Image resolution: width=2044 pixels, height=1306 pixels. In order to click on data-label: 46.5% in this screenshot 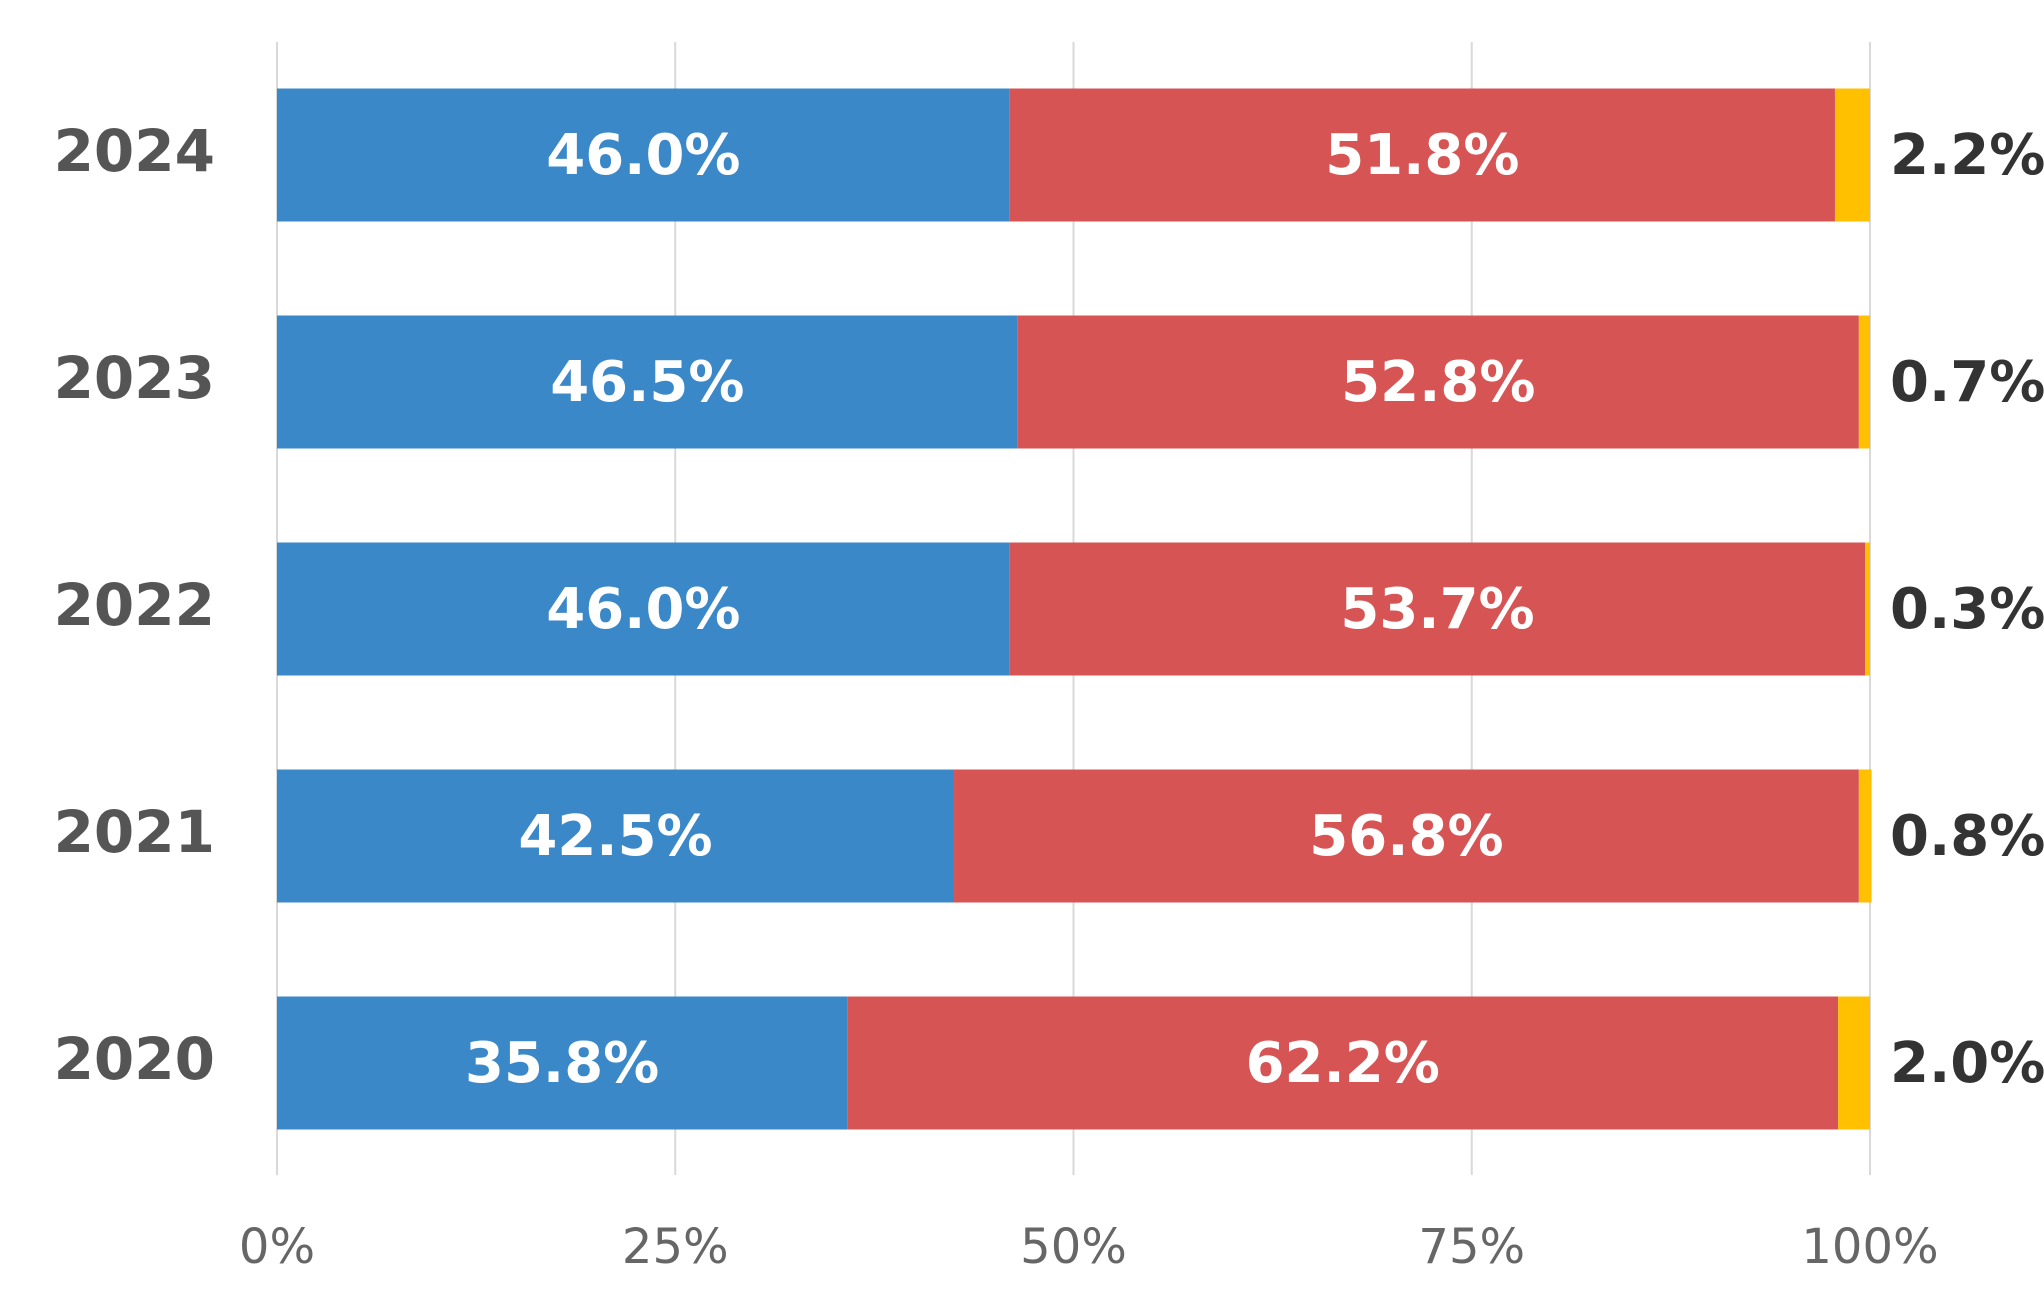, I will do `click(647, 382)`.